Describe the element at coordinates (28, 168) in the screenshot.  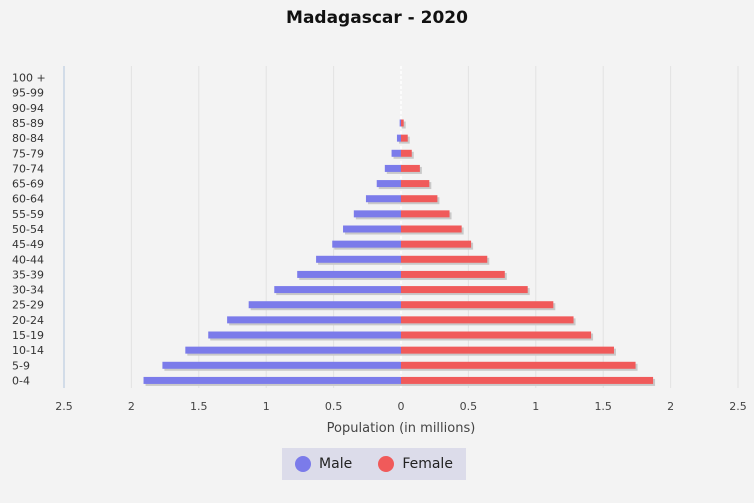
I see `category-label: 70-74` at that location.